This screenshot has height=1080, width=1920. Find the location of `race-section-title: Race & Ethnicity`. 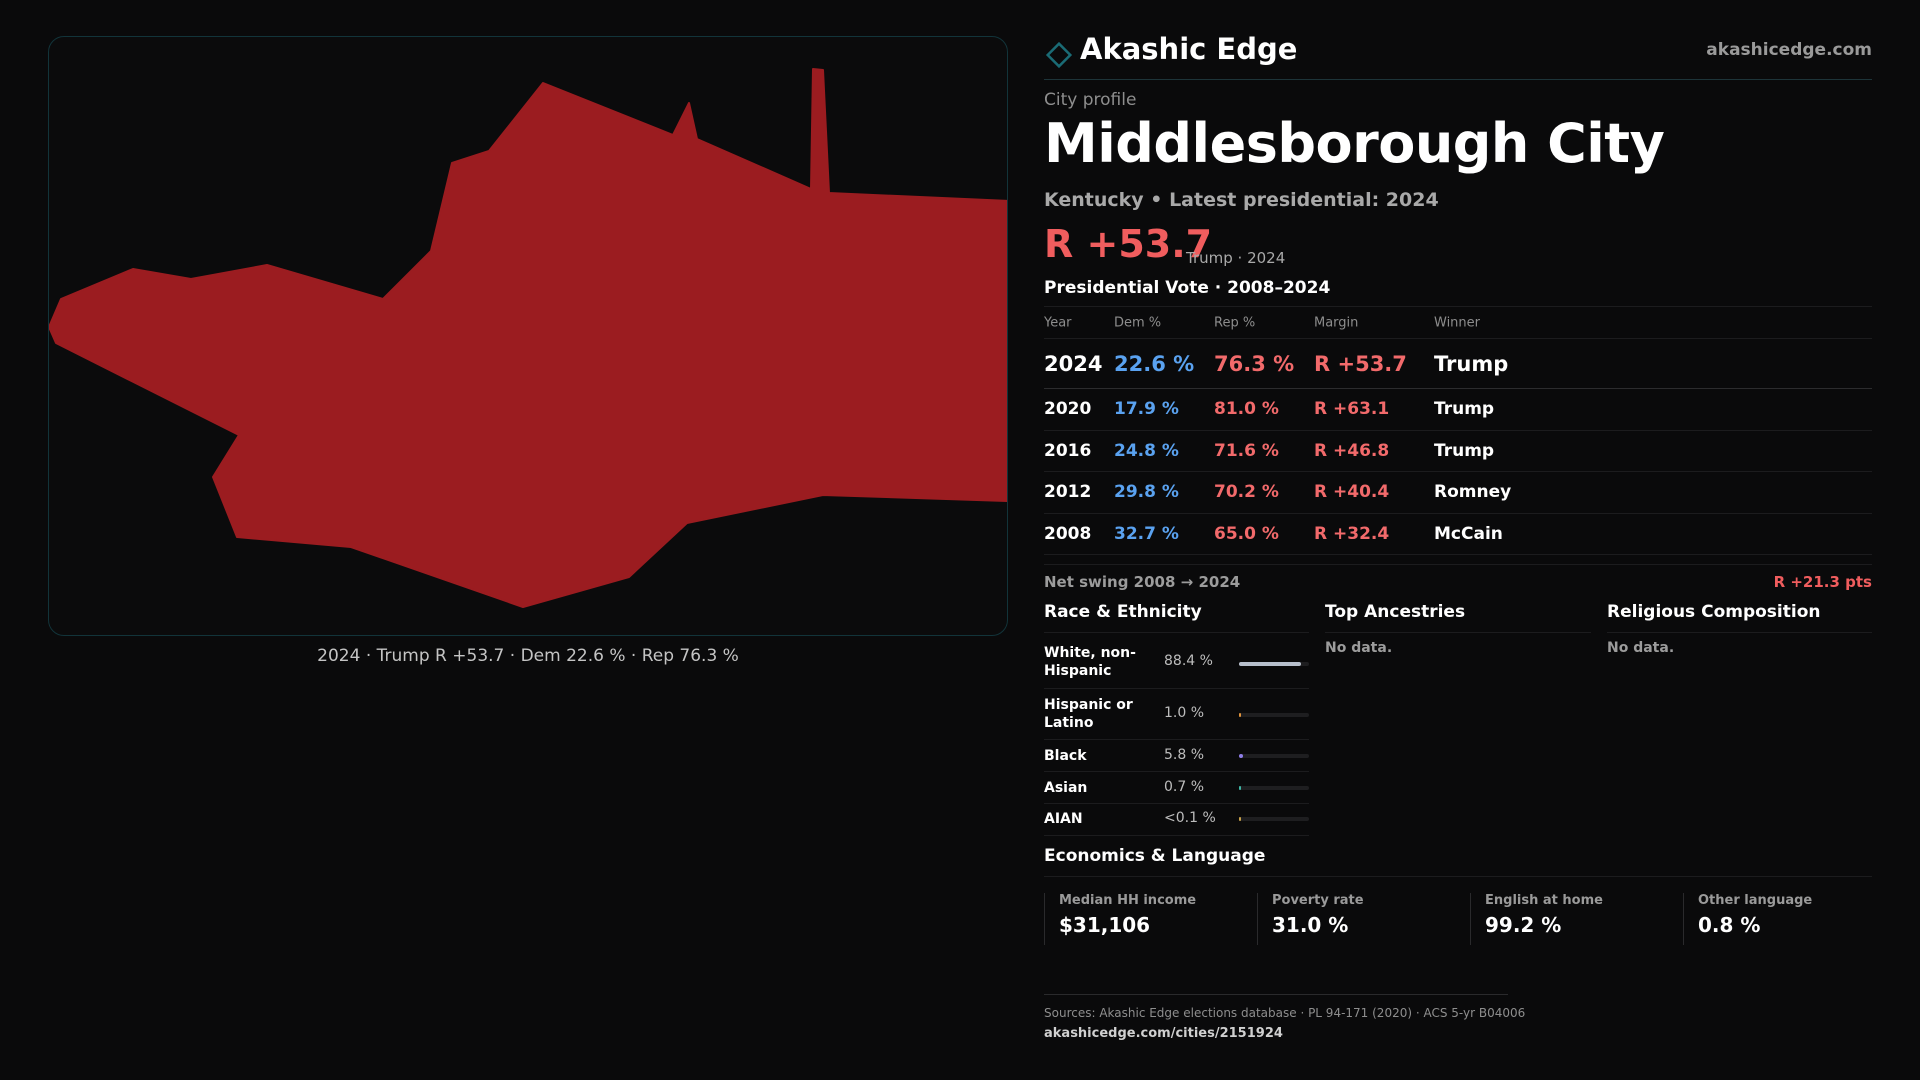

race-section-title: Race & Ethnicity is located at coordinates (1123, 612).